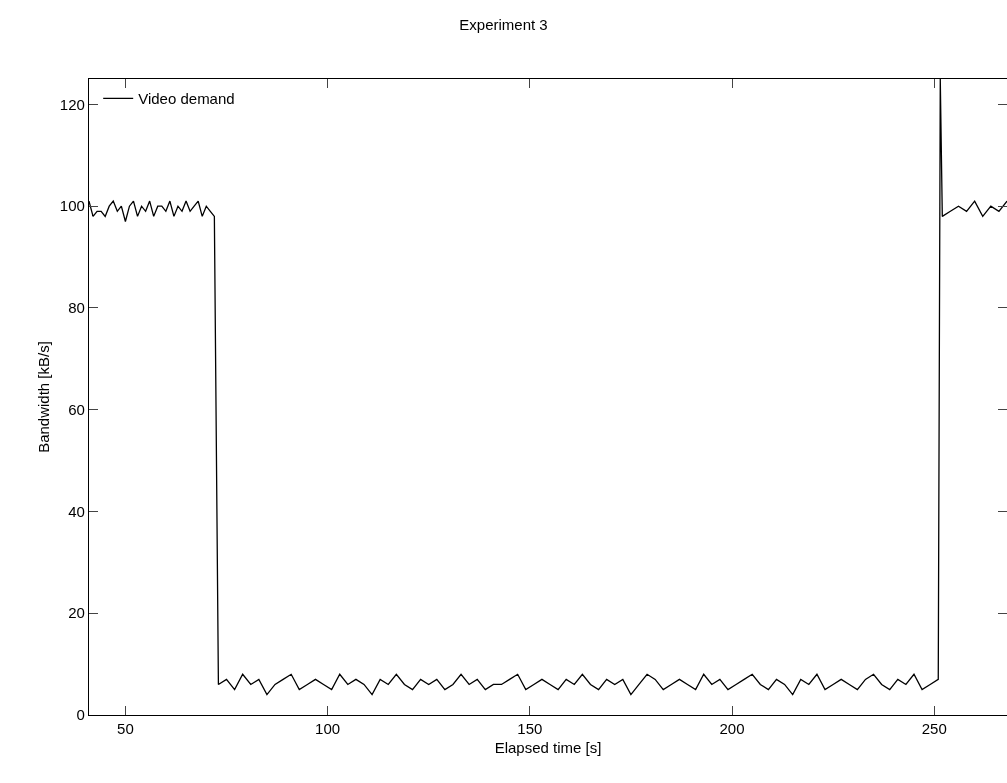 The height and width of the screenshot is (783, 1007). What do you see at coordinates (76, 308) in the screenshot?
I see `y-tick-label: 80` at bounding box center [76, 308].